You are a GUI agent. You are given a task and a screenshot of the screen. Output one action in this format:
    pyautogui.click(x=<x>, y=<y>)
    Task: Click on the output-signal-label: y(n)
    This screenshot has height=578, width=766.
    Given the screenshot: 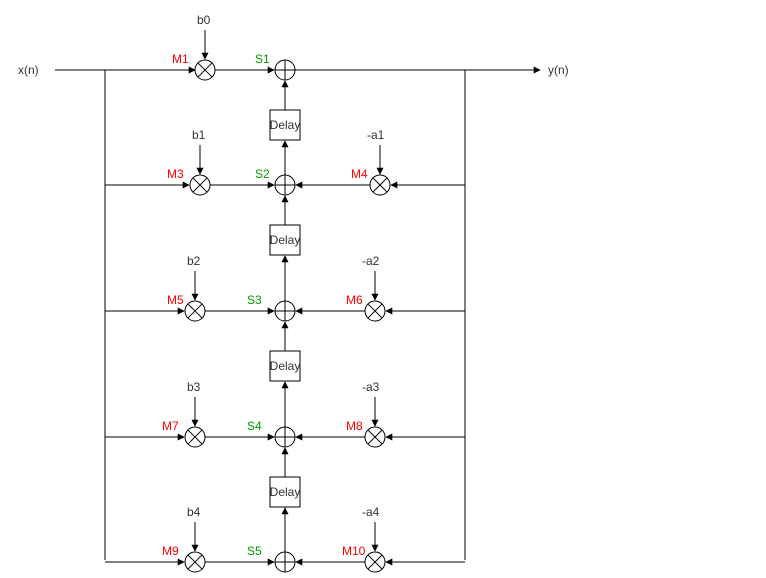 What is the action you would take?
    pyautogui.click(x=558, y=70)
    